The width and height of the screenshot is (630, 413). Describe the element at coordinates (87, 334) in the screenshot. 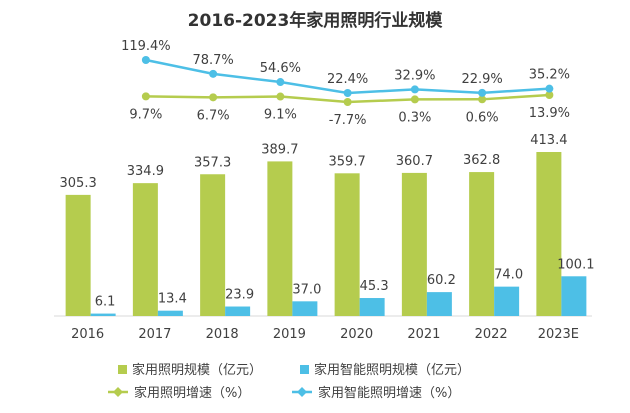

I see `x-tick-label: 2016` at that location.